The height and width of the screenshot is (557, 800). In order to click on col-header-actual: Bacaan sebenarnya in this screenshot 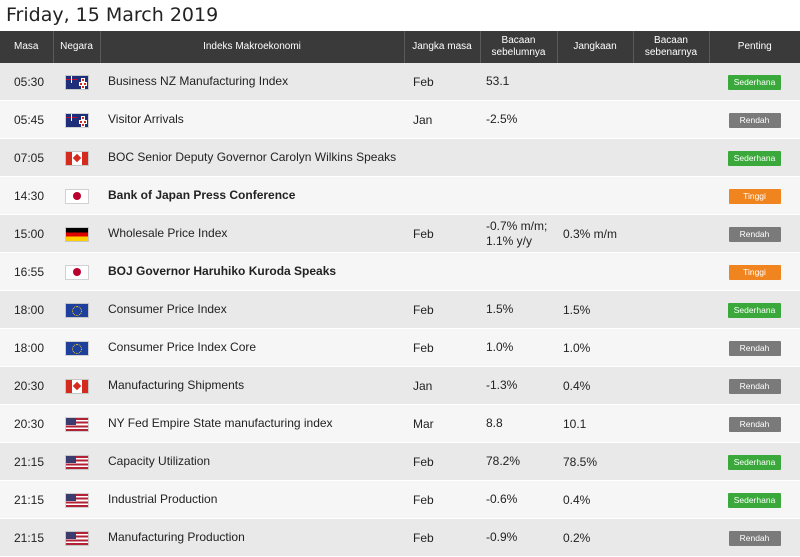, I will do `click(670, 47)`.